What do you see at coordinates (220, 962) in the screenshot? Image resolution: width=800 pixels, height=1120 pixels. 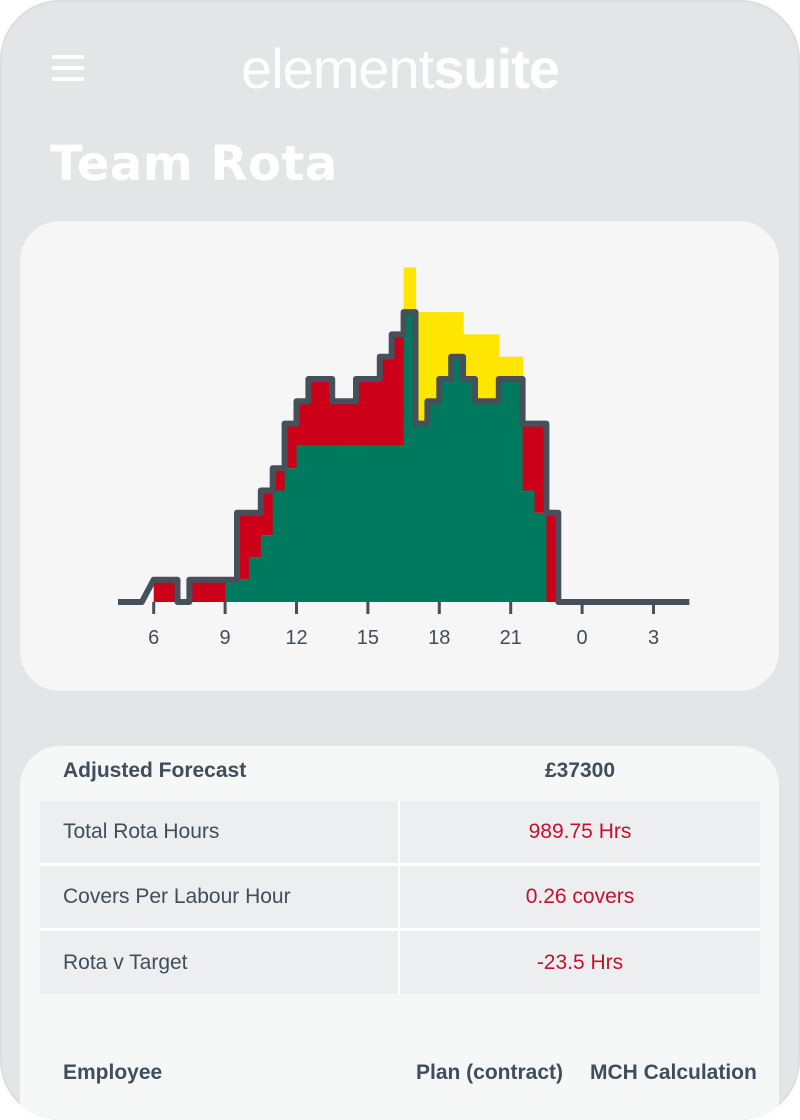 I see `stat-label: Rota v Target` at bounding box center [220, 962].